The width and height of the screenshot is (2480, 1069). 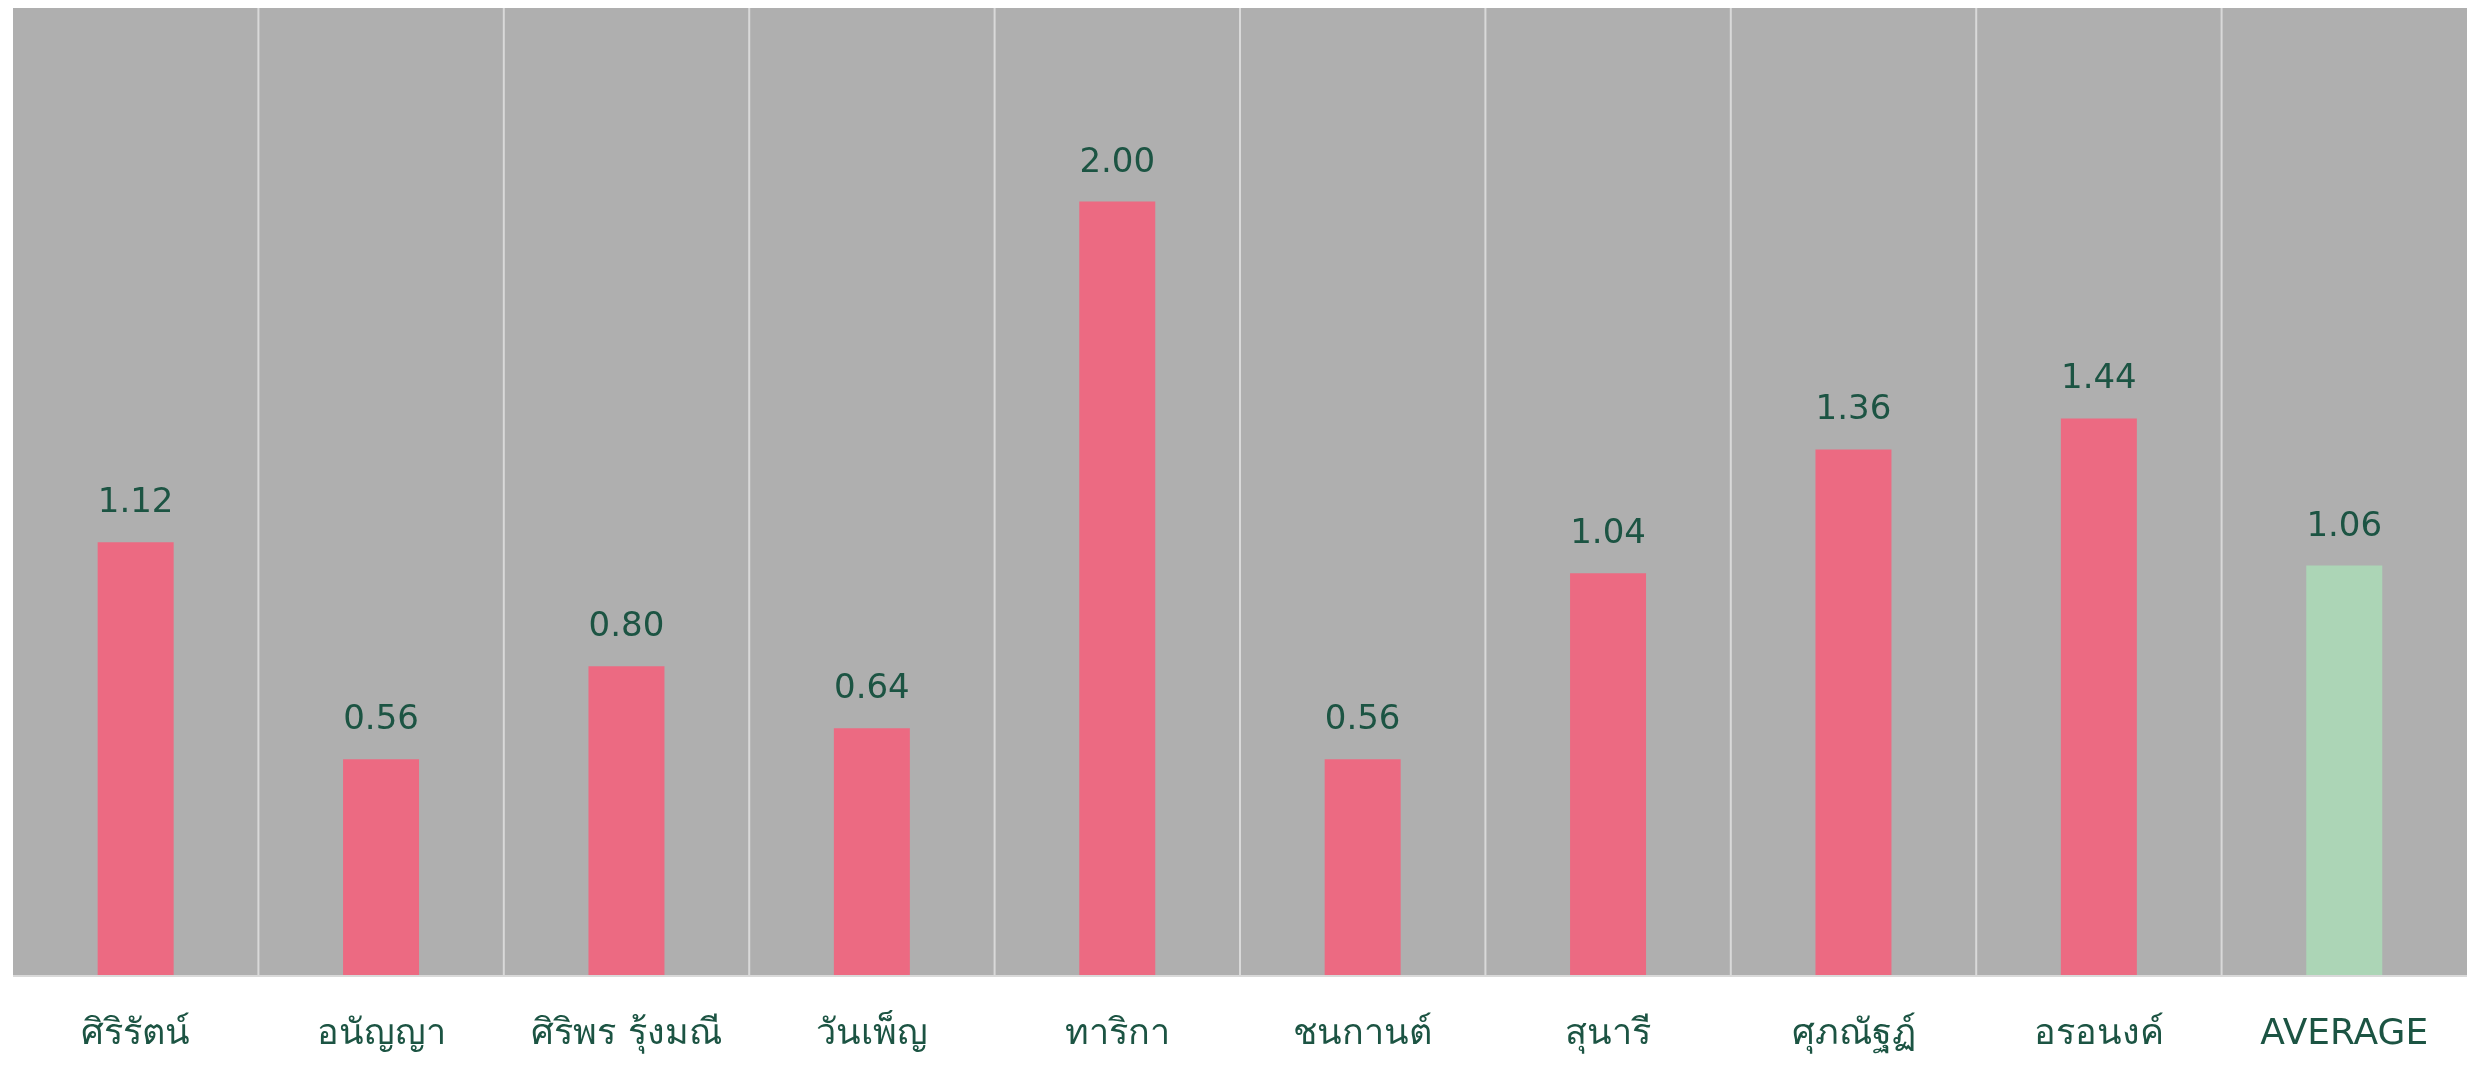 I want to click on data-label: 1.36, so click(x=1853, y=407).